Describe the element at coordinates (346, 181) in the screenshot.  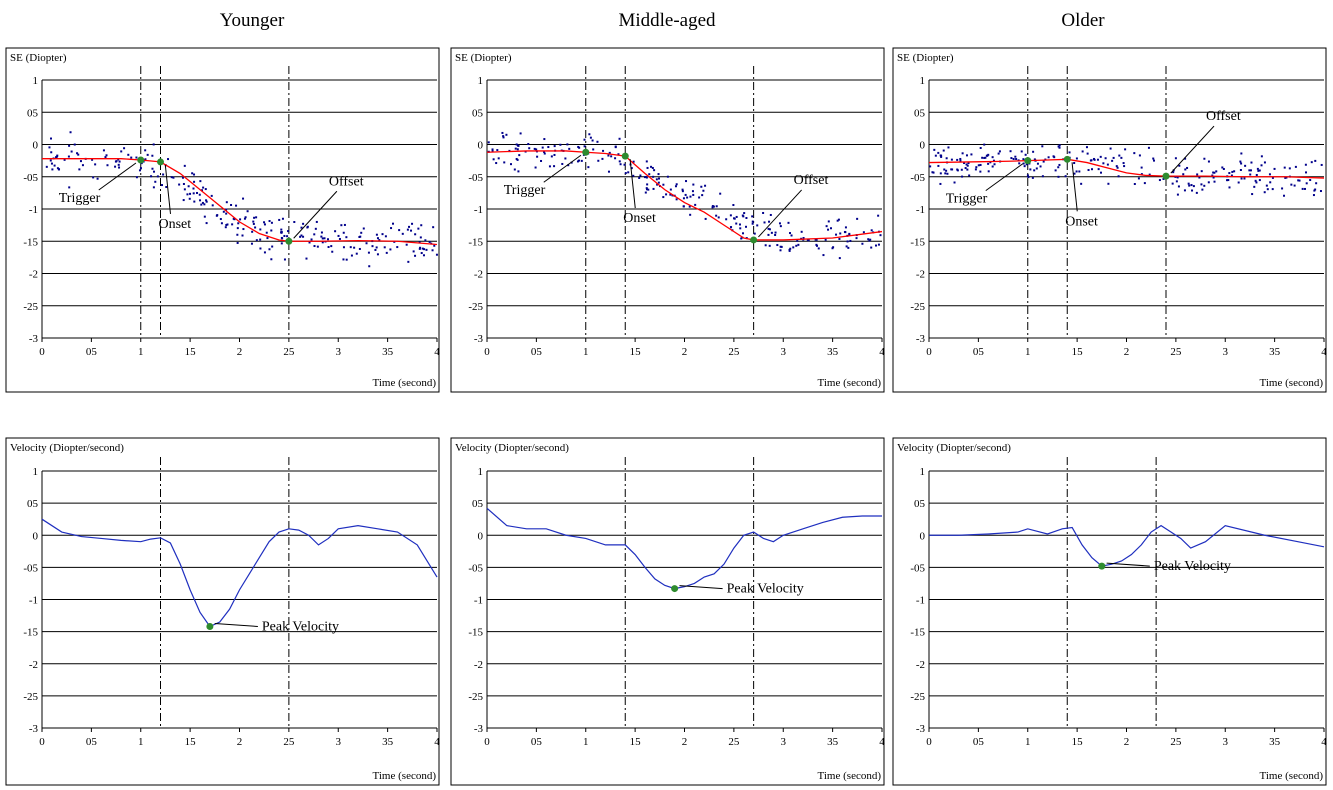
I see `annotation-offset: Offset` at that location.